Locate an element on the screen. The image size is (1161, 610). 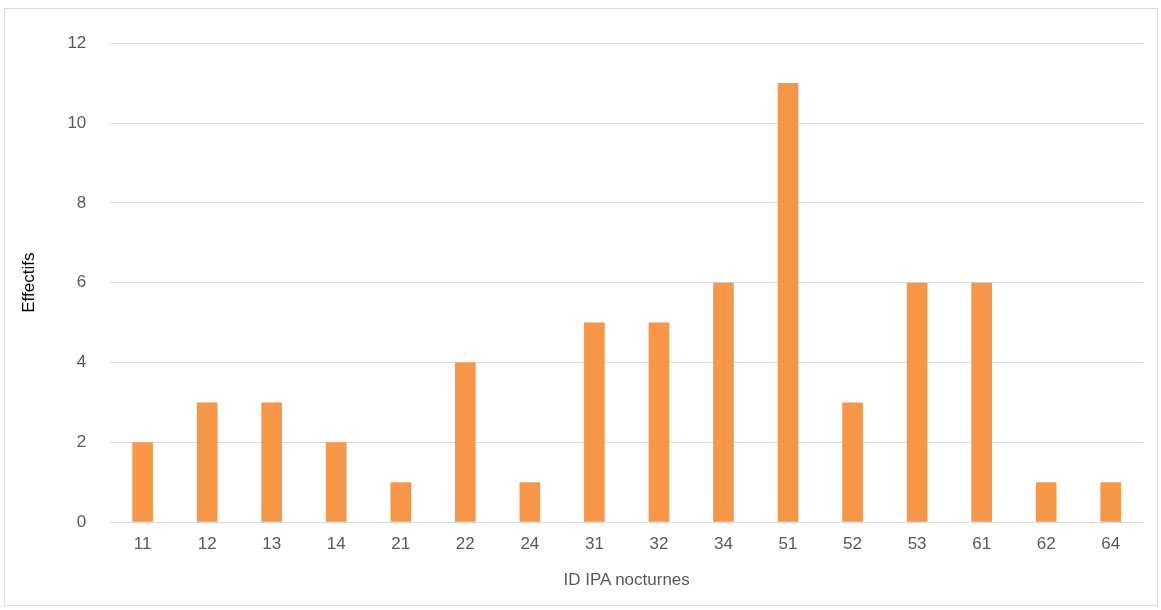
y-tick-label: 6 is located at coordinates (81, 282).